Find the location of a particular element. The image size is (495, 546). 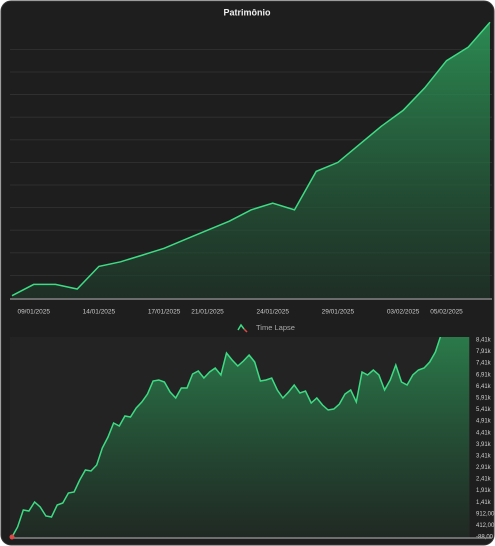

x-tick-label: 24/01/2025 is located at coordinates (272, 312).